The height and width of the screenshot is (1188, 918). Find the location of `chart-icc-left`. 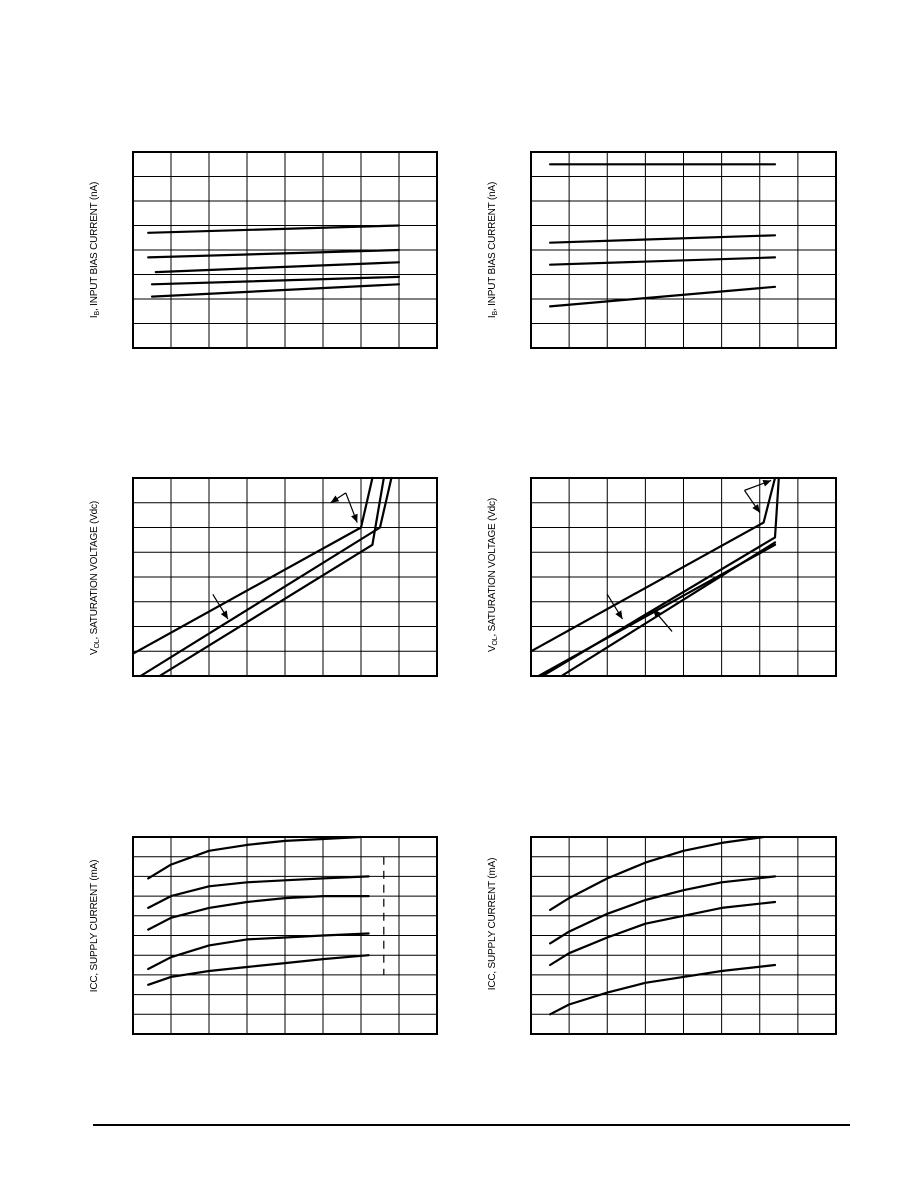

chart-icc-left is located at coordinates (285, 935).